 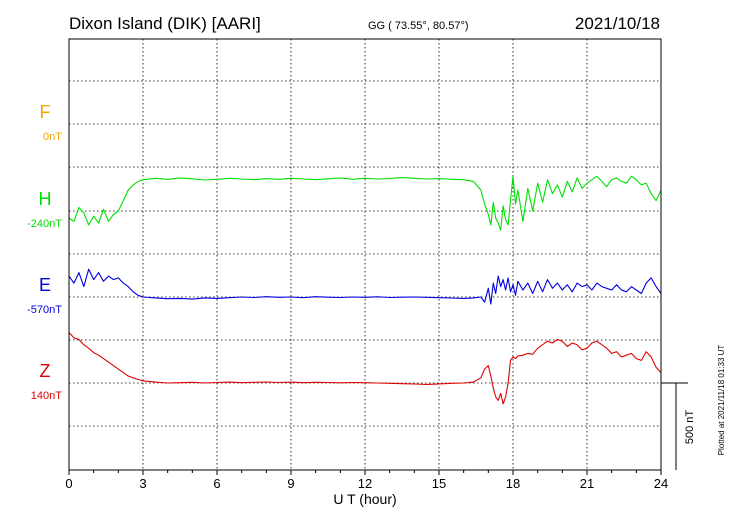 What do you see at coordinates (439, 483) in the screenshot?
I see `x-tick-label: 15` at bounding box center [439, 483].